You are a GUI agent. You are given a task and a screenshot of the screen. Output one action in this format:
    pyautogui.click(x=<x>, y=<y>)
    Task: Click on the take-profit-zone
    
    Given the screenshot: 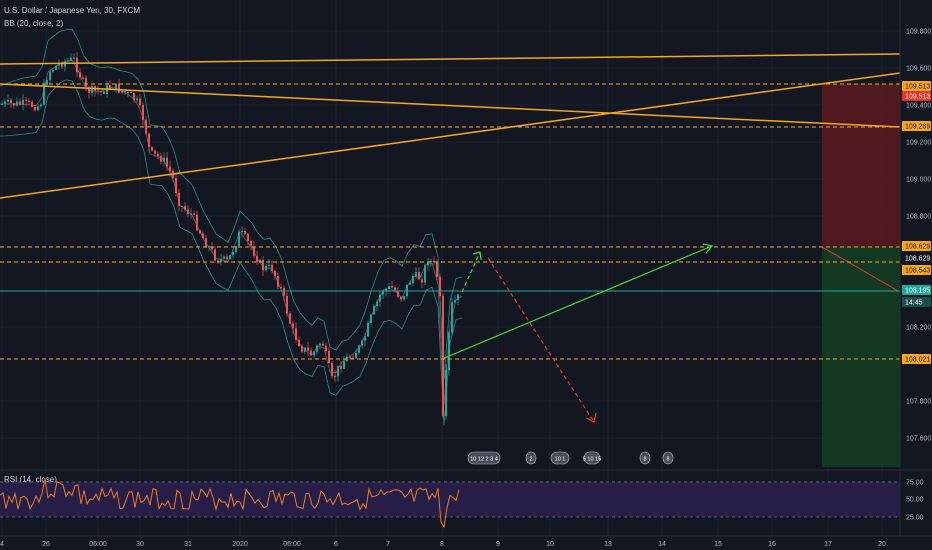 What is the action you would take?
    pyautogui.click(x=861, y=357)
    